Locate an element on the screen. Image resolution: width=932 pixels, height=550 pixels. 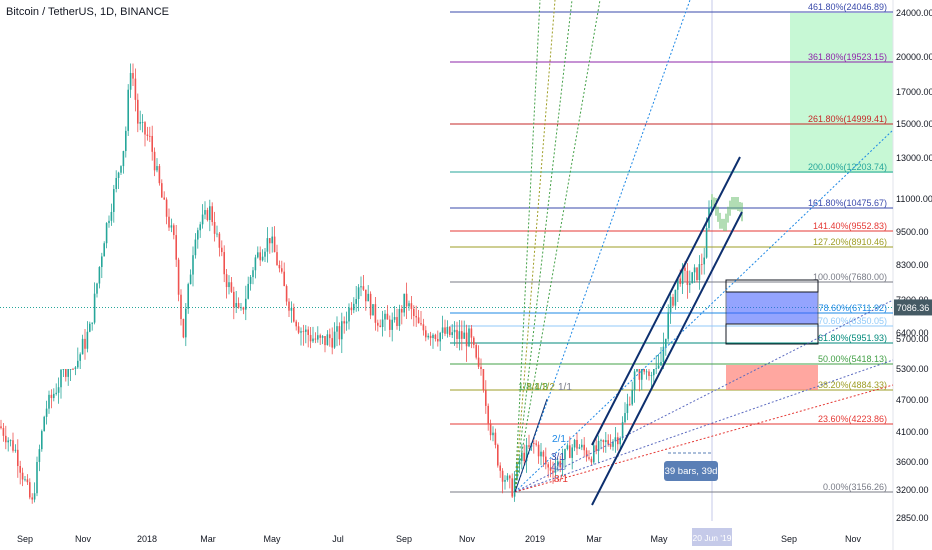
y-tick-label: 4100.00 is located at coordinates (912, 432).